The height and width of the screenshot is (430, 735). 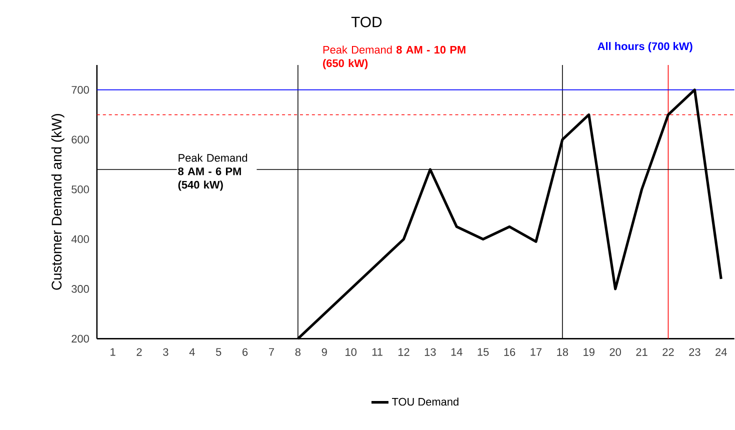 I want to click on x-tick-label: 11, so click(x=377, y=352).